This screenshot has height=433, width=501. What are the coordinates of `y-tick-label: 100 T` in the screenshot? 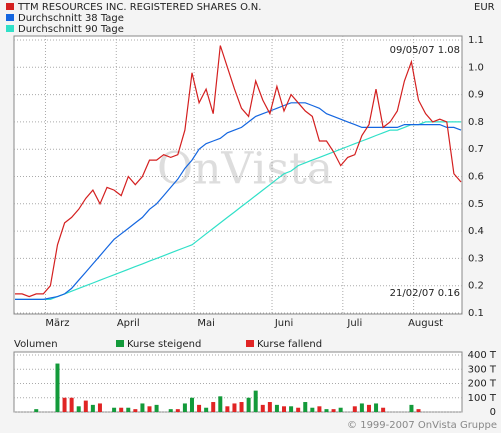 It's located at (482, 398).